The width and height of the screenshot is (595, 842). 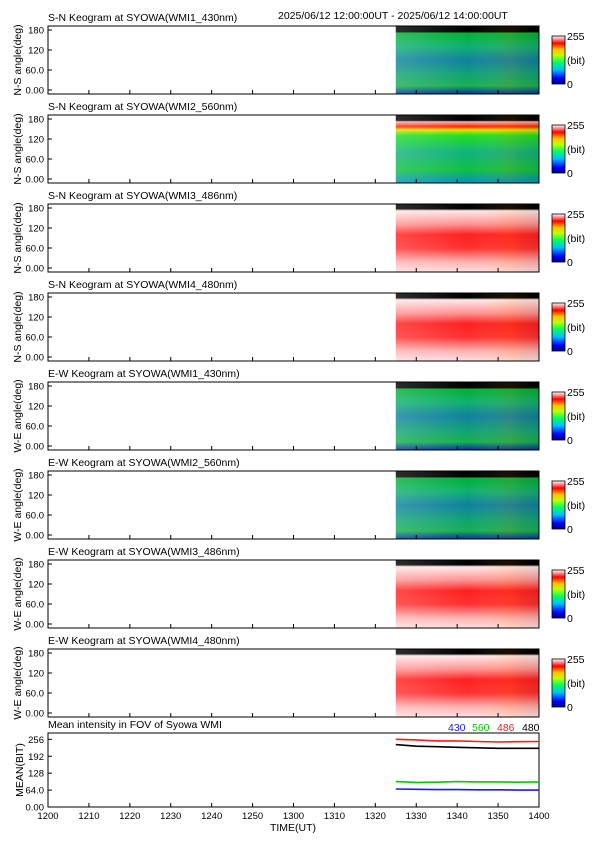 What do you see at coordinates (498, 816) in the screenshot?
I see `line-xtick-label: 1350` at bounding box center [498, 816].